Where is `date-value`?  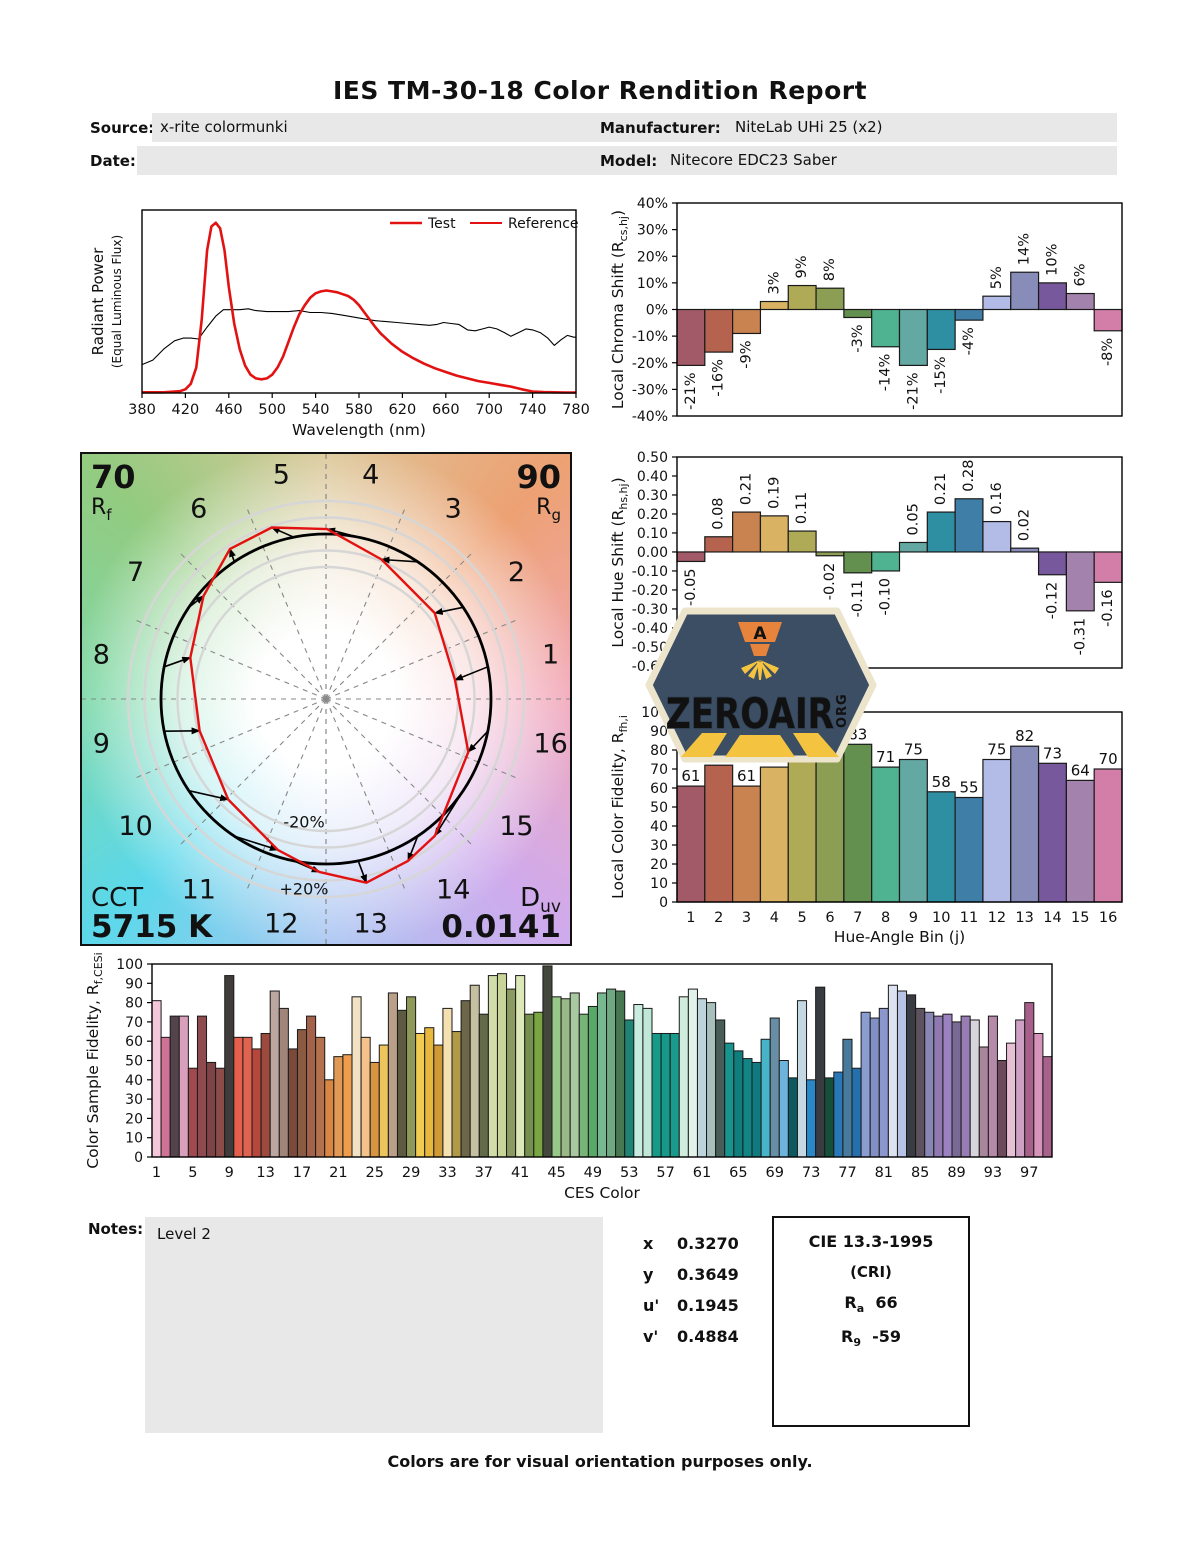 date-value is located at coordinates (438, 160).